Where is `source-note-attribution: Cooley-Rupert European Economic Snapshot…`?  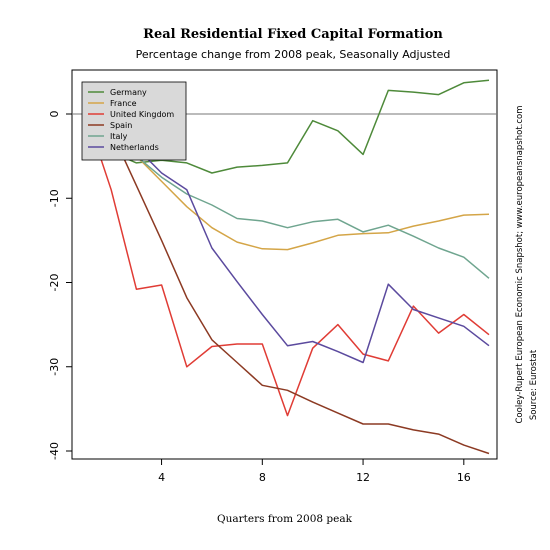
source-note-attribution: Cooley-Rupert European Economic Snapshot… is located at coordinates (520, 264).